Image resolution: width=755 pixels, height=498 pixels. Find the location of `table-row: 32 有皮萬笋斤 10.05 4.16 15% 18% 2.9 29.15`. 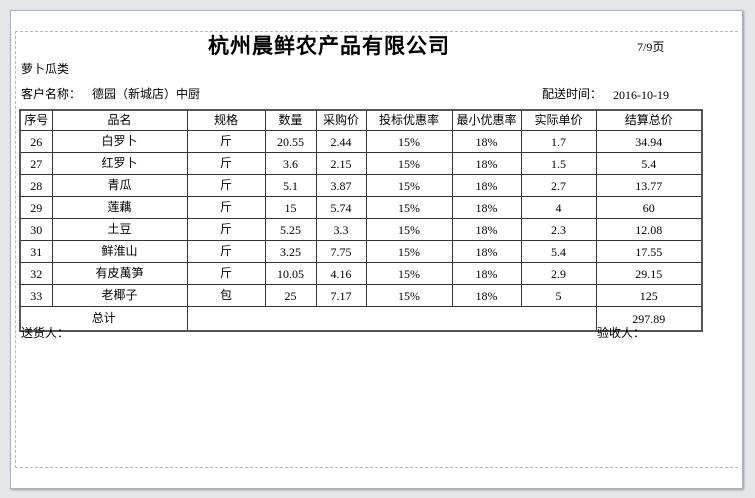

table-row: 32 有皮萬笋斤 10.05 4.16 15% 18% 2.9 29.15 is located at coordinates (361, 273).